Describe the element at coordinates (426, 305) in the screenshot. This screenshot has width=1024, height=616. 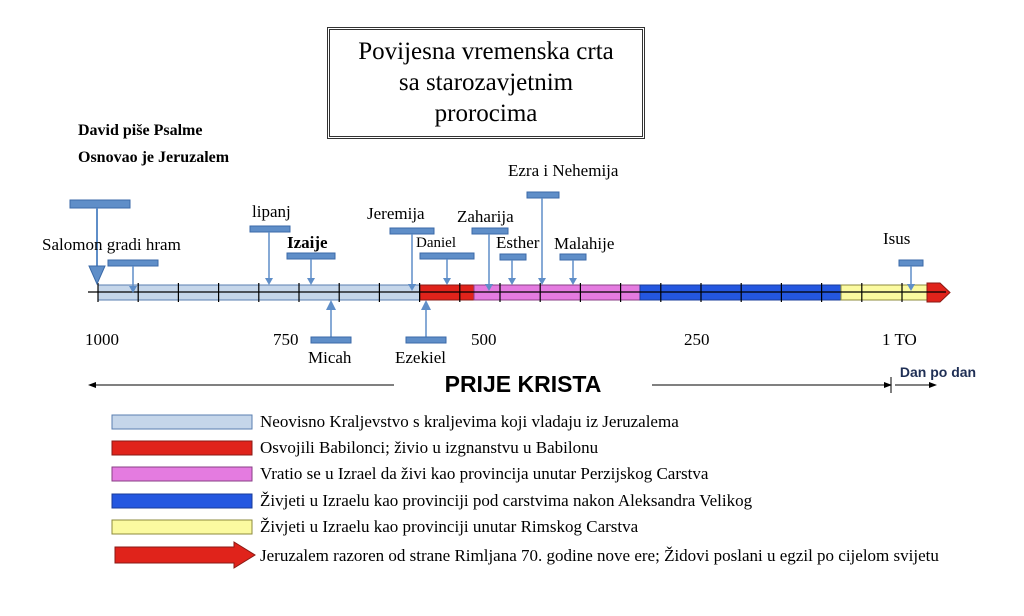
I see `marker-head-ezekiel` at that location.